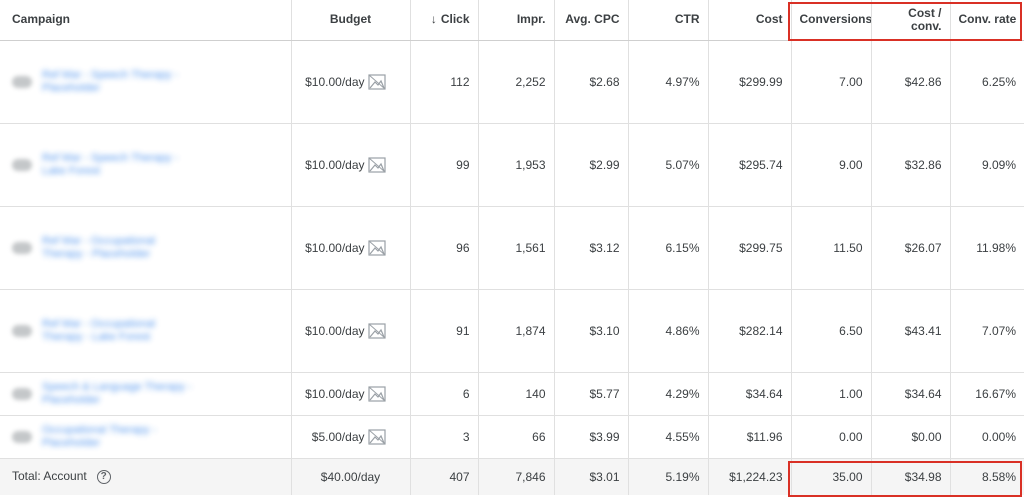 This screenshot has width=1024, height=499. What do you see at coordinates (911, 331) in the screenshot?
I see `cost-conv-cell: $43.41` at bounding box center [911, 331].